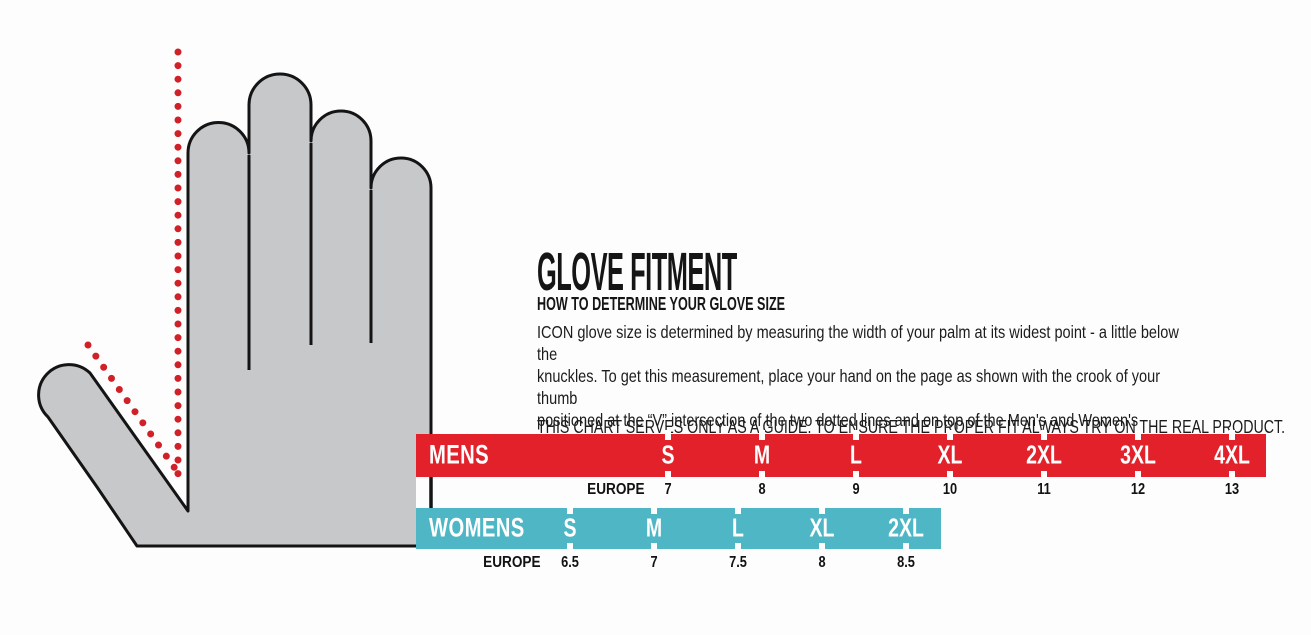  Describe the element at coordinates (637, 272) in the screenshot. I see `page-title: GLOVE FITMENT` at that location.